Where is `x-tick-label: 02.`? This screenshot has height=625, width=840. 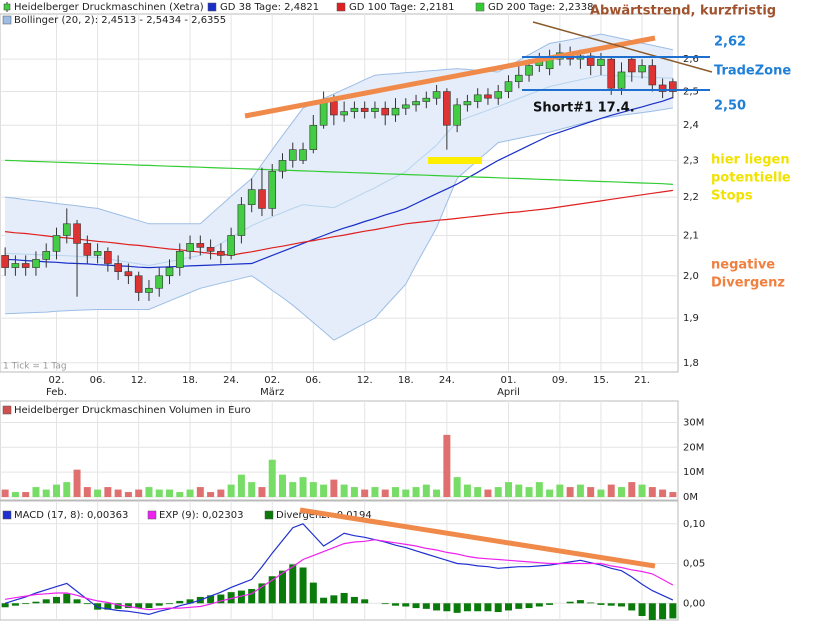
x-tick-label: 02. is located at coordinates (272, 380).